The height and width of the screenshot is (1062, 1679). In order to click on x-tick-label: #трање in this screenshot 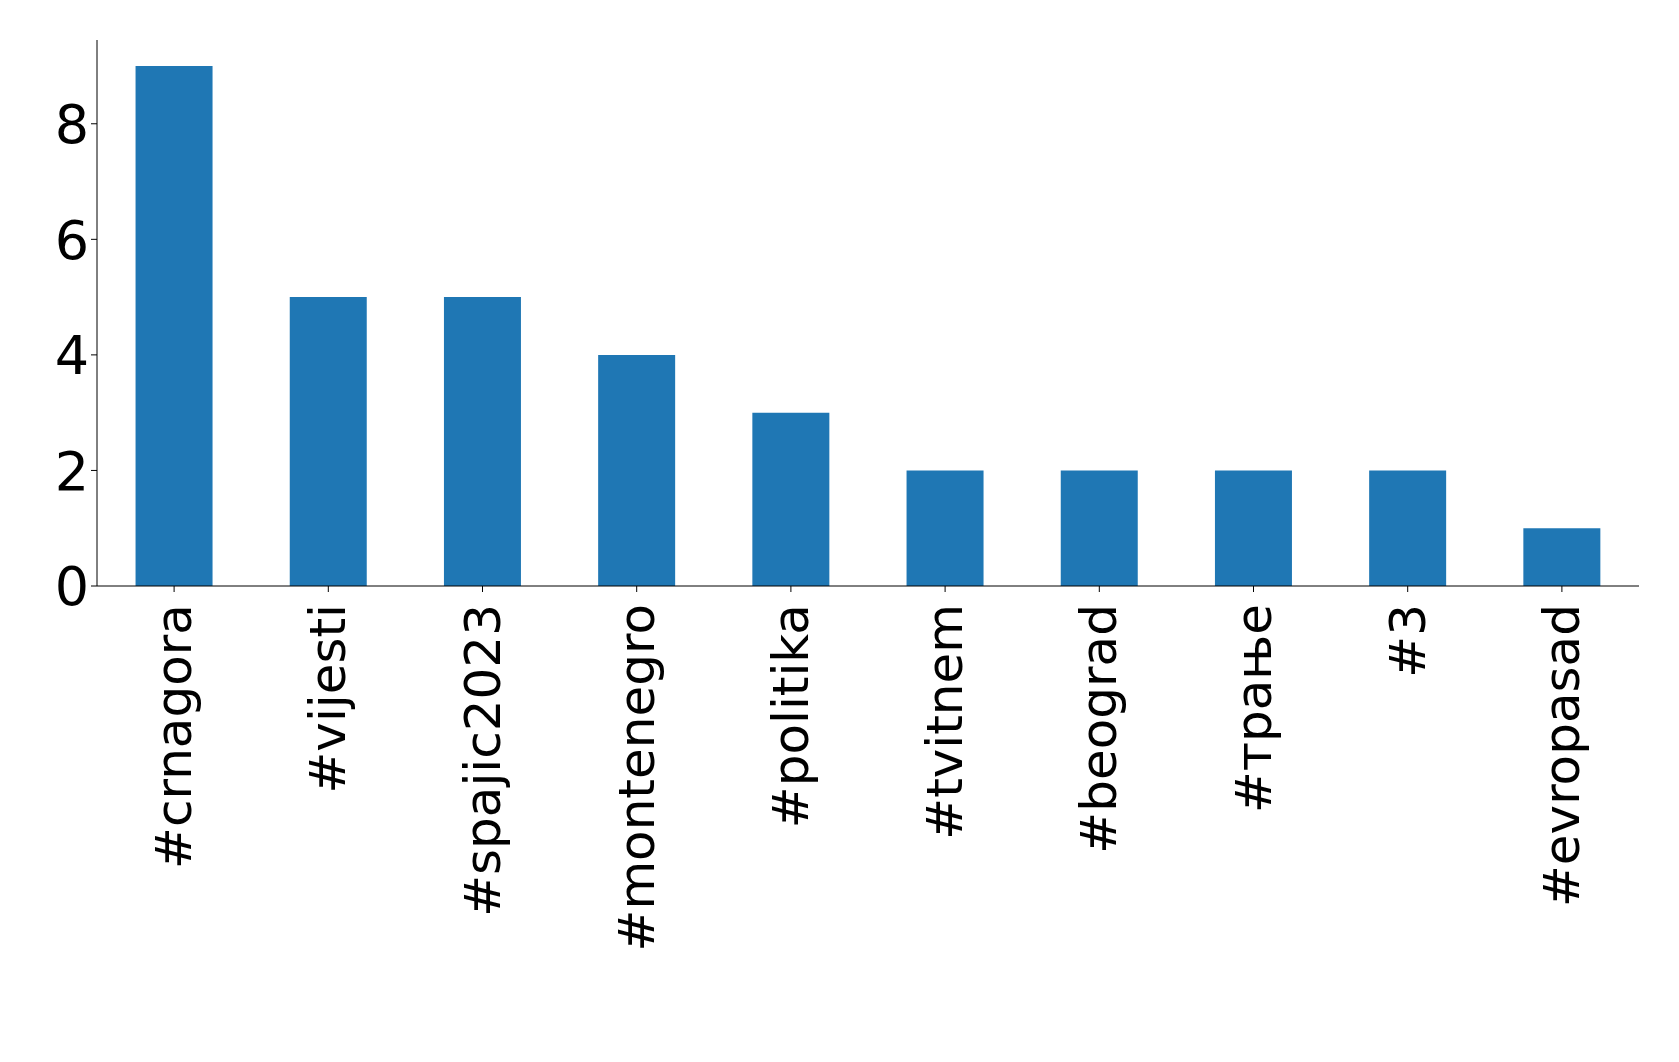, I will do `click(1253, 709)`.